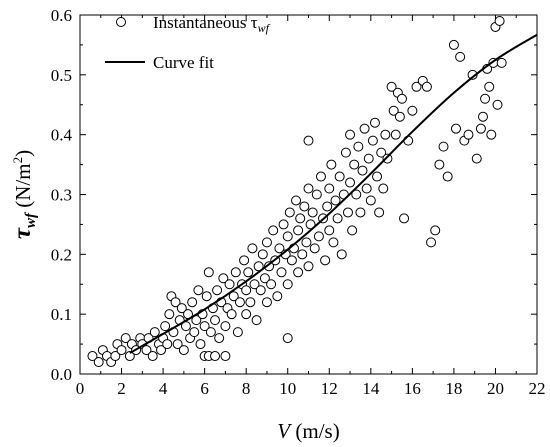  I want to click on legend: Instantaneous τwf Curve fit, so click(188, 42).